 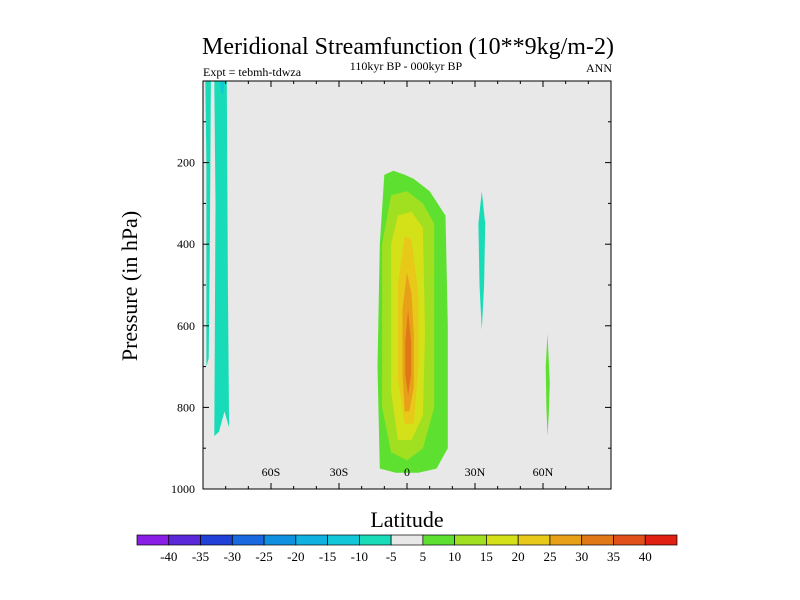 I want to click on colorbar-label: -10, so click(x=359, y=556).